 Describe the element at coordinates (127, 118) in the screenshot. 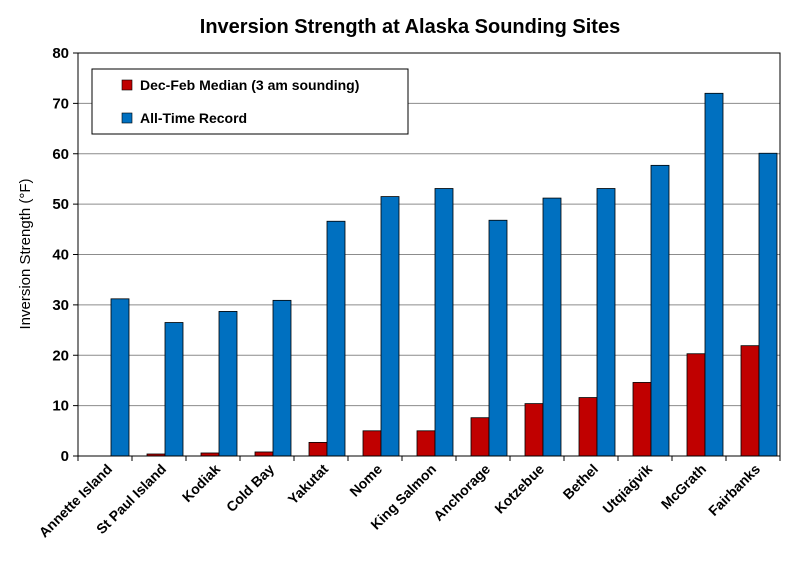

I see `legend-swatch-all-time-record` at that location.